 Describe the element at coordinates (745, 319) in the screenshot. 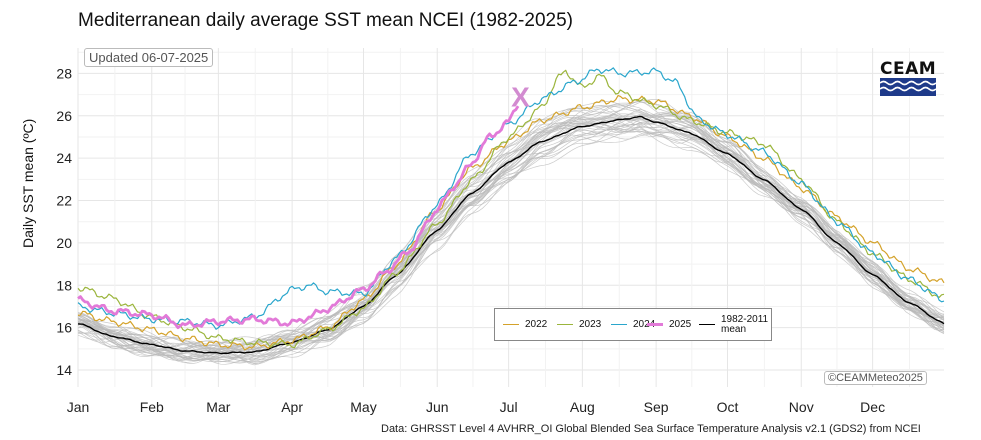

I see `legend-mean-line1: 1982-2011` at that location.